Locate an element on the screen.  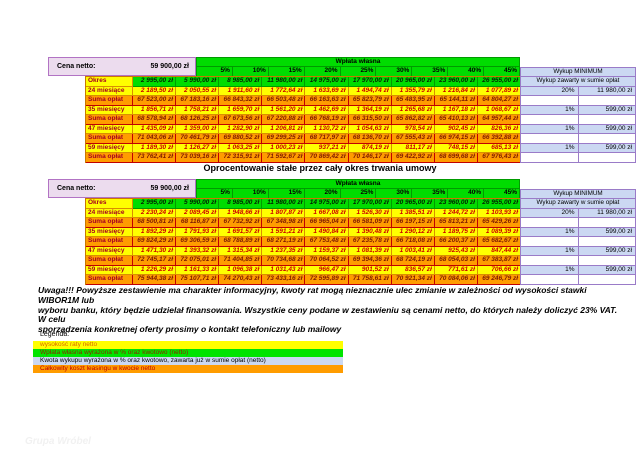
value-cell: 1 591,21 zł is located at coordinates (284, 232).